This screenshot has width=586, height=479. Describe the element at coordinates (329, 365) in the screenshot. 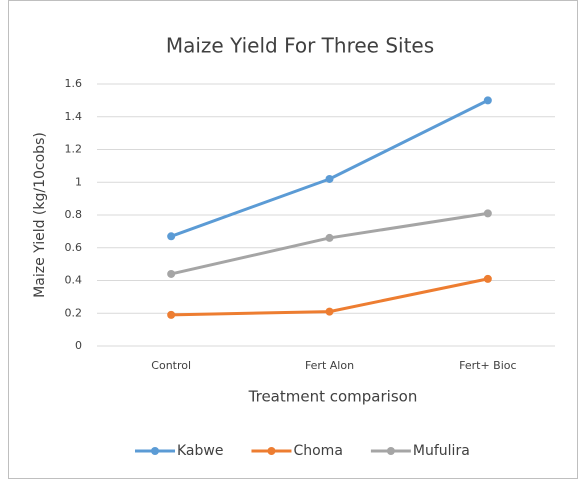

I see `x-tick-label: Fert Alon` at that location.